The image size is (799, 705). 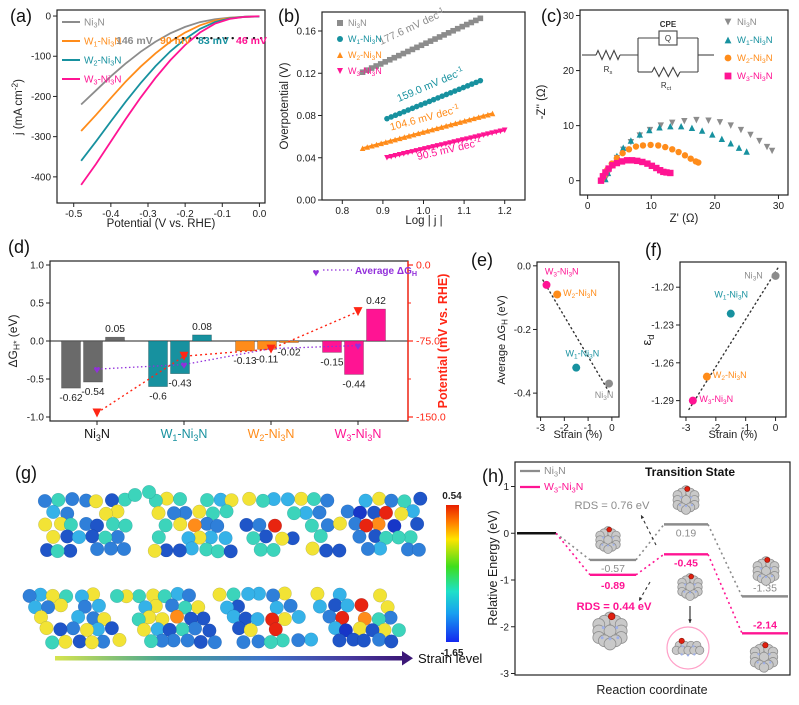 What do you see at coordinates (612, 506) in the screenshot?
I see `rds-label-ni3n: RDS = 0.76 eV` at bounding box center [612, 506].